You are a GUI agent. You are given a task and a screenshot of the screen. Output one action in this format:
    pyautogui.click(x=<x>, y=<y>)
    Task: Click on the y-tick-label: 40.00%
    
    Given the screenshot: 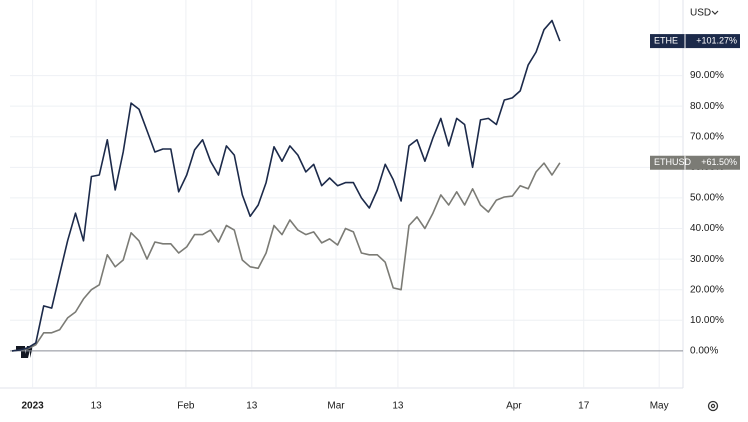 What is the action you would take?
    pyautogui.click(x=707, y=228)
    